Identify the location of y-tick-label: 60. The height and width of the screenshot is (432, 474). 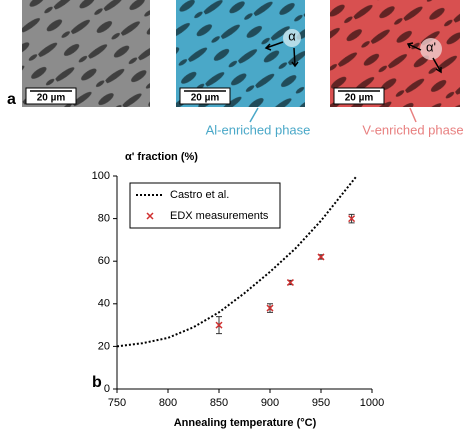
(104, 261).